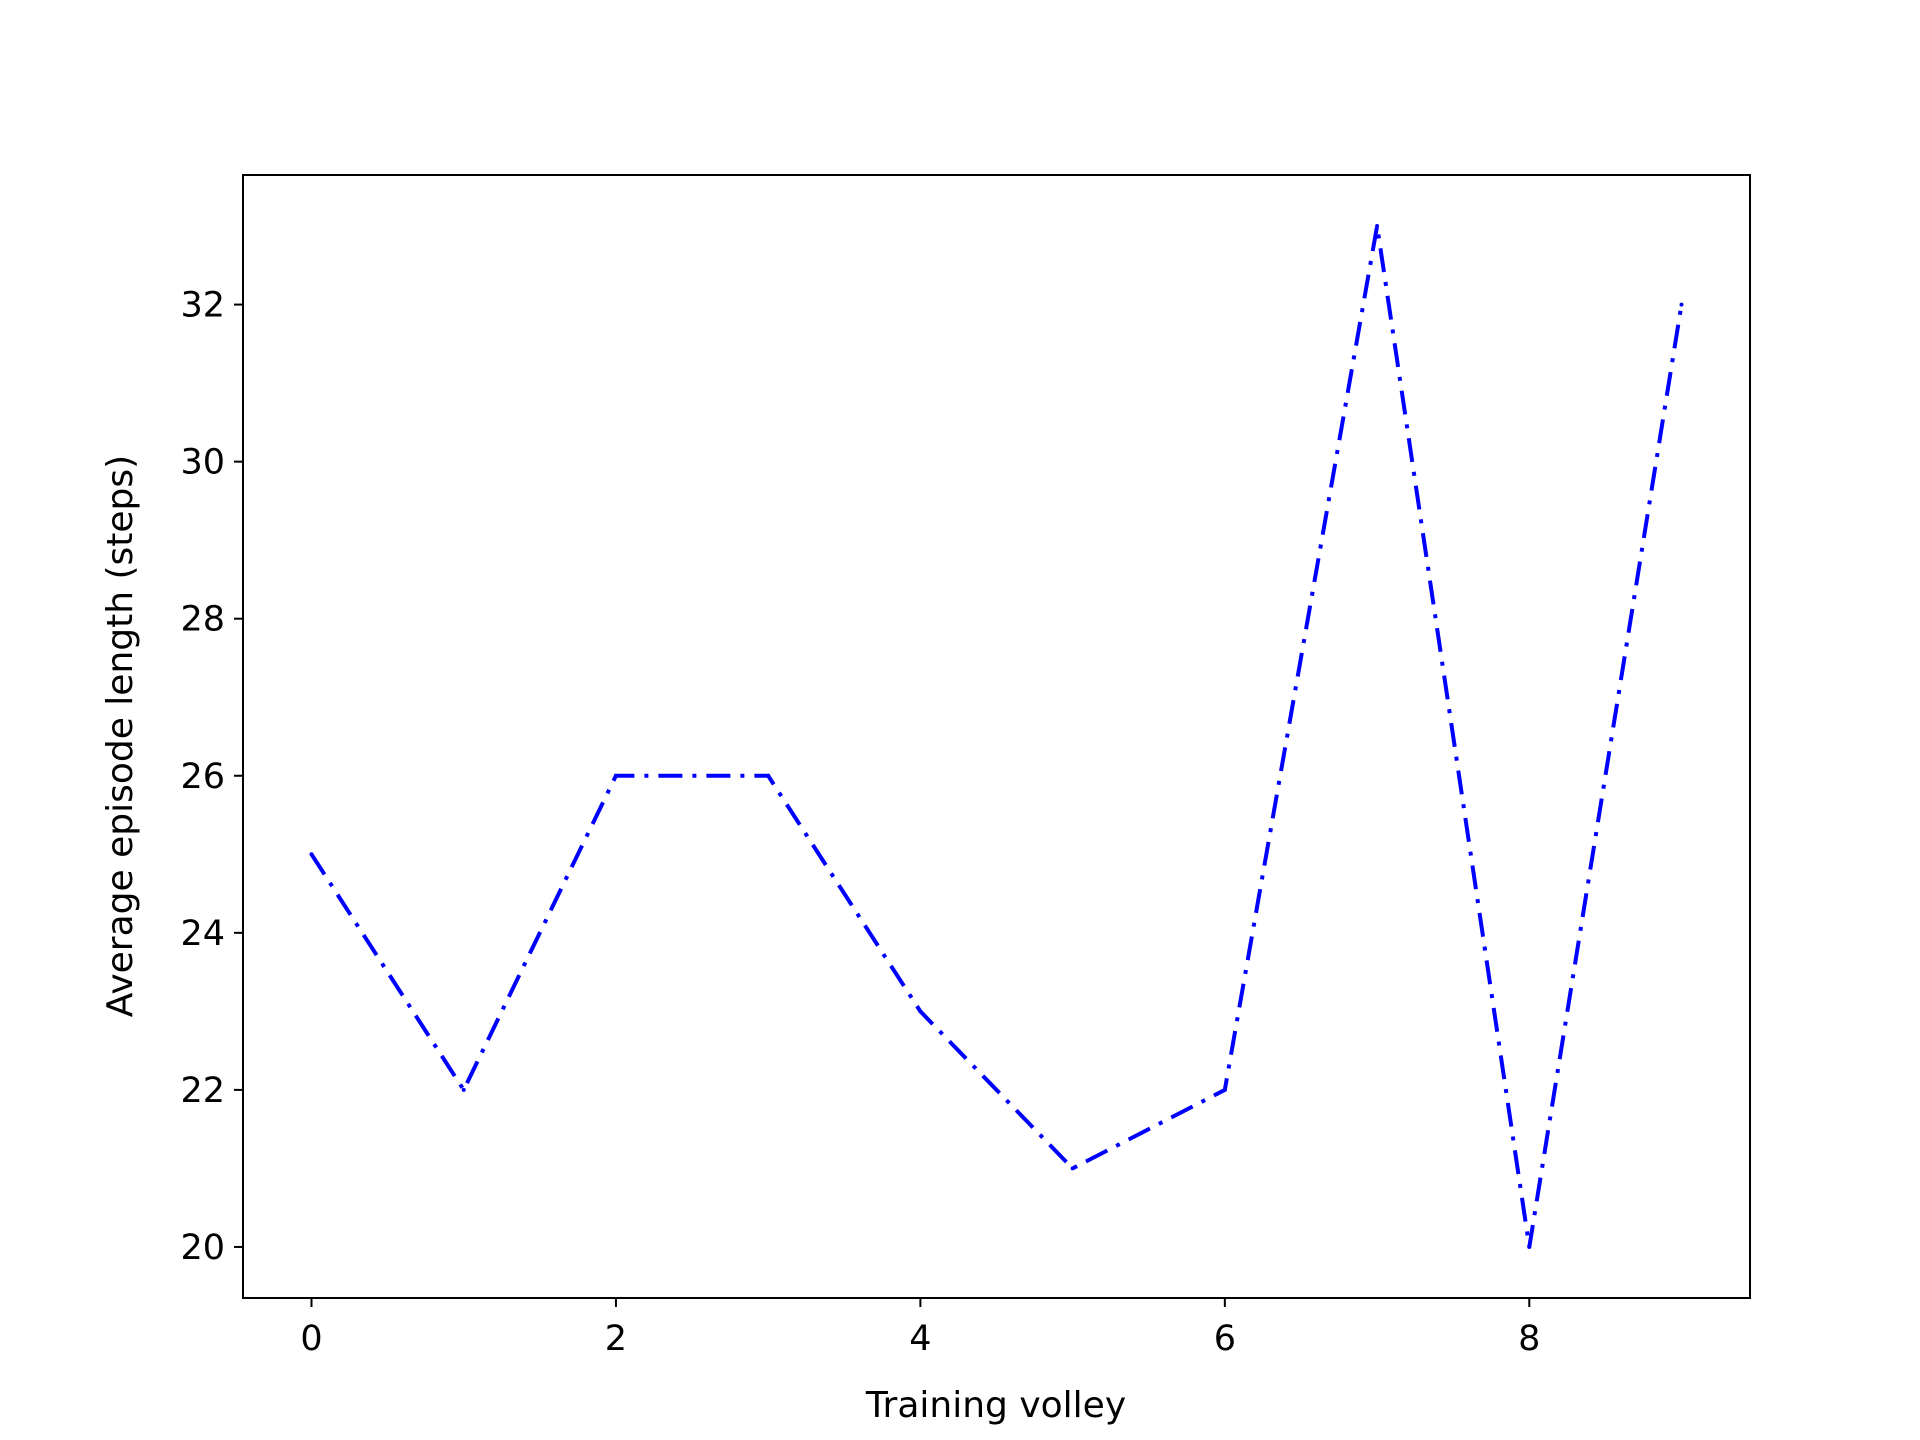 This screenshot has width=1920, height=1440. I want to click on y-tick-label: 26, so click(202, 777).